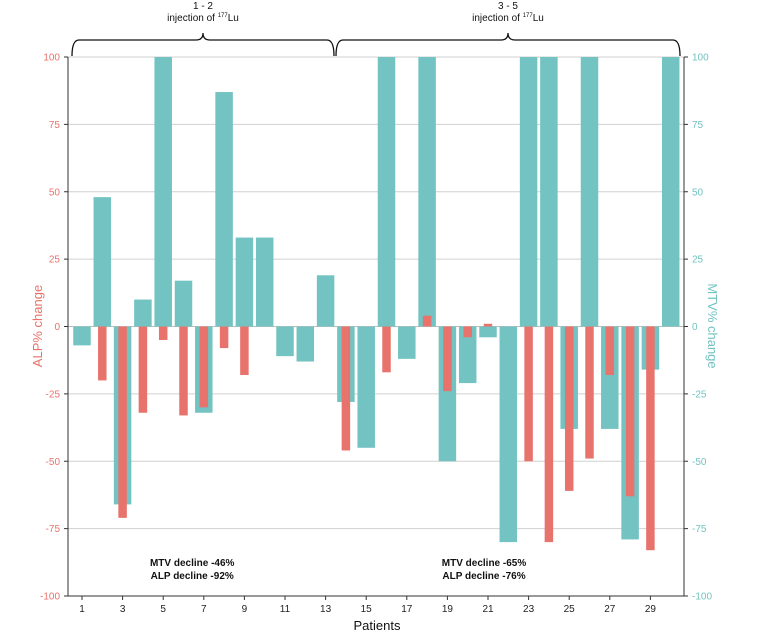 This screenshot has height=638, width=762. Describe the element at coordinates (55, 192) in the screenshot. I see `y-tick-label-left: 50` at that location.